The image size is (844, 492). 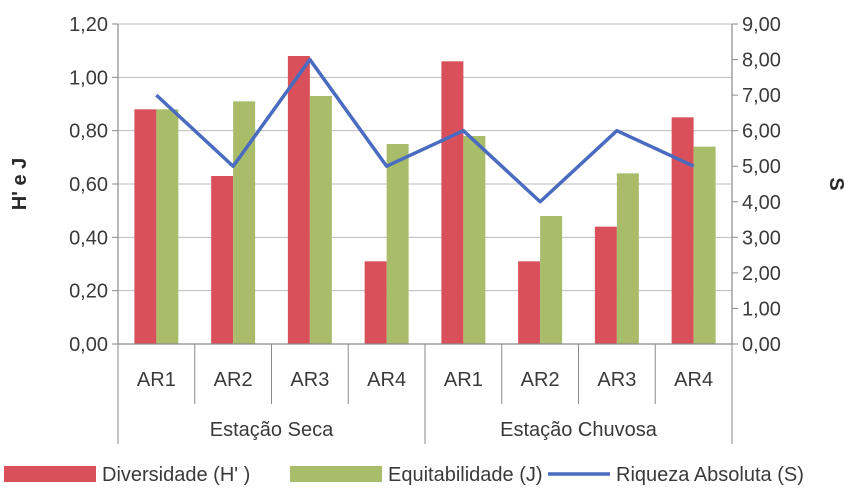 What do you see at coordinates (761, 238) in the screenshot?
I see `right-tick-label: 3,00` at bounding box center [761, 238].